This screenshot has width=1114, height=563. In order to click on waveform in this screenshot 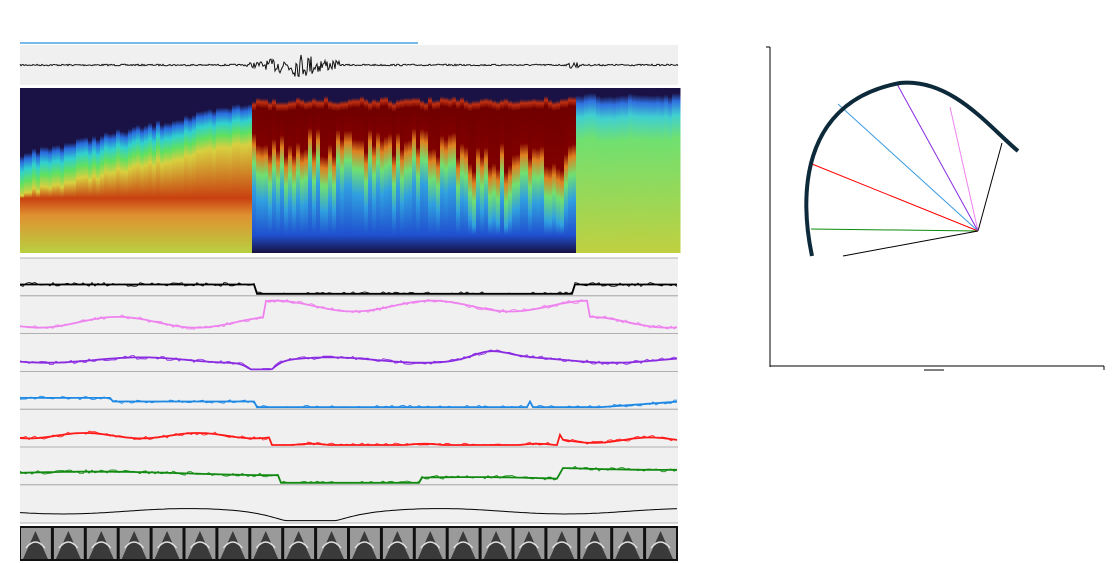, I will do `click(349, 66)`.